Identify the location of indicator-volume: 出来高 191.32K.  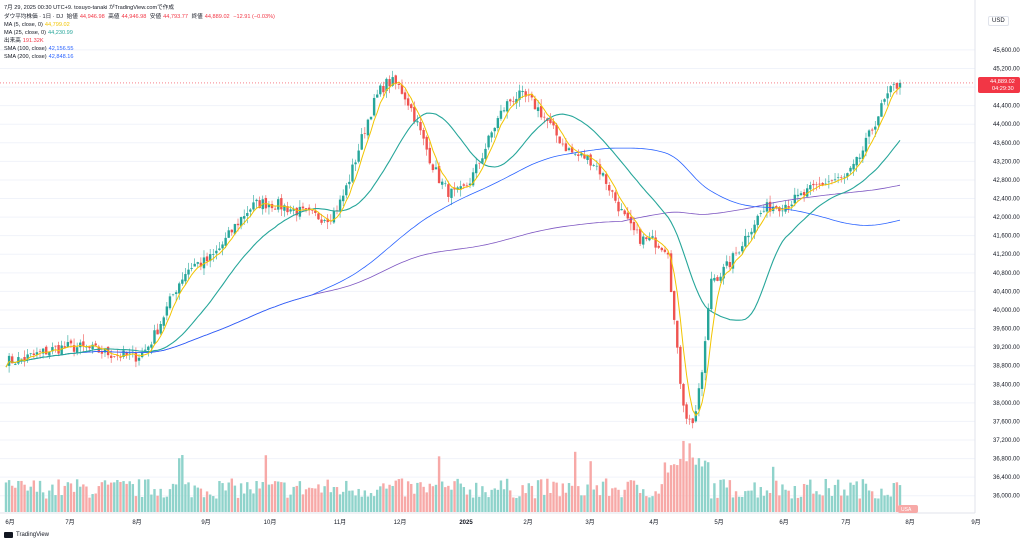
(25, 41).